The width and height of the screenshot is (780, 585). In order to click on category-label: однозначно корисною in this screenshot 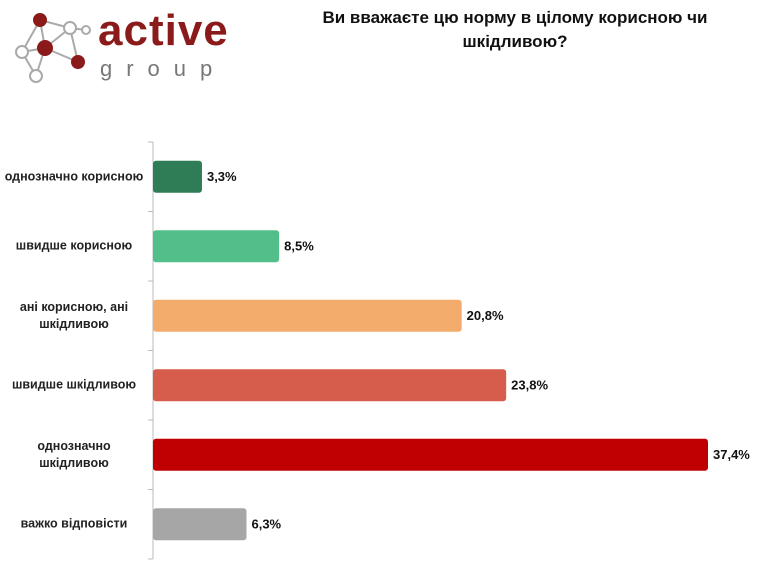, I will do `click(74, 176)`.